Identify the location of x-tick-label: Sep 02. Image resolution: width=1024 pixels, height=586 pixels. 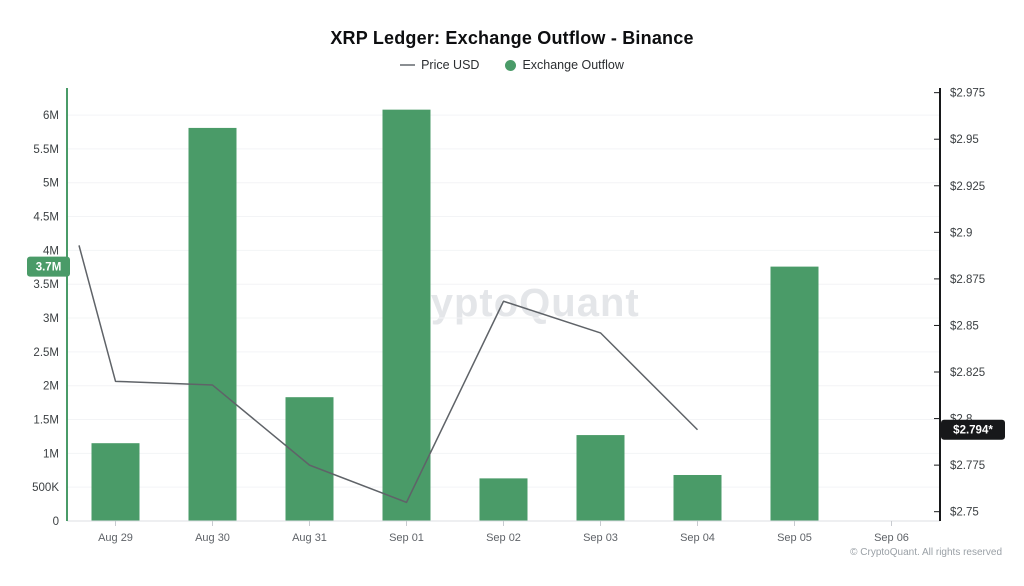
(503, 538).